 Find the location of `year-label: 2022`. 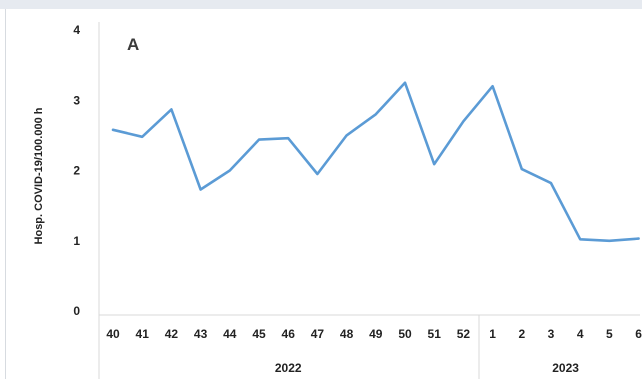

year-label: 2022 is located at coordinates (288, 368).